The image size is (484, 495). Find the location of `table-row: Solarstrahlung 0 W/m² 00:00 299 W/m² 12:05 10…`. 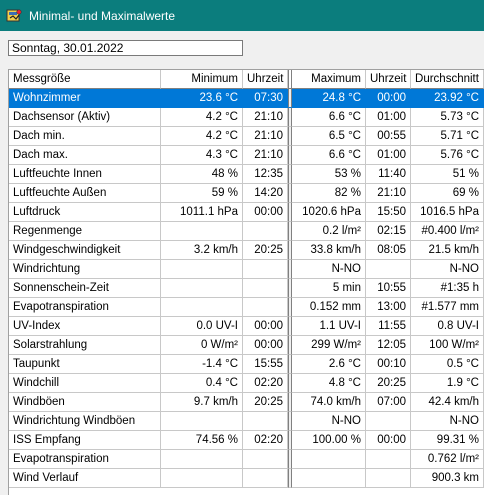

table-row: Solarstrahlung 0 W/m² 00:00 299 W/m² 12:05 10… is located at coordinates (246, 345).